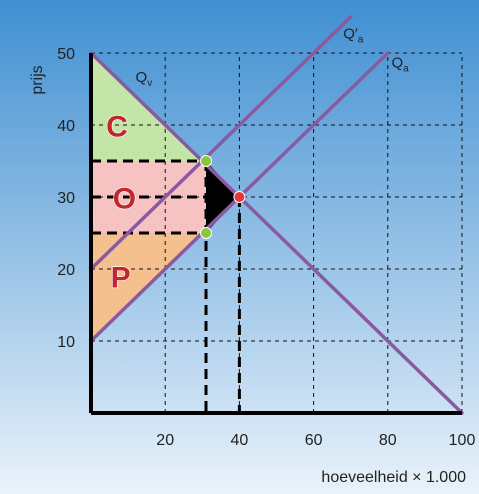 This screenshot has width=479, height=494. Describe the element at coordinates (66, 270) in the screenshot. I see `y-tick-label-20: 20` at that location.